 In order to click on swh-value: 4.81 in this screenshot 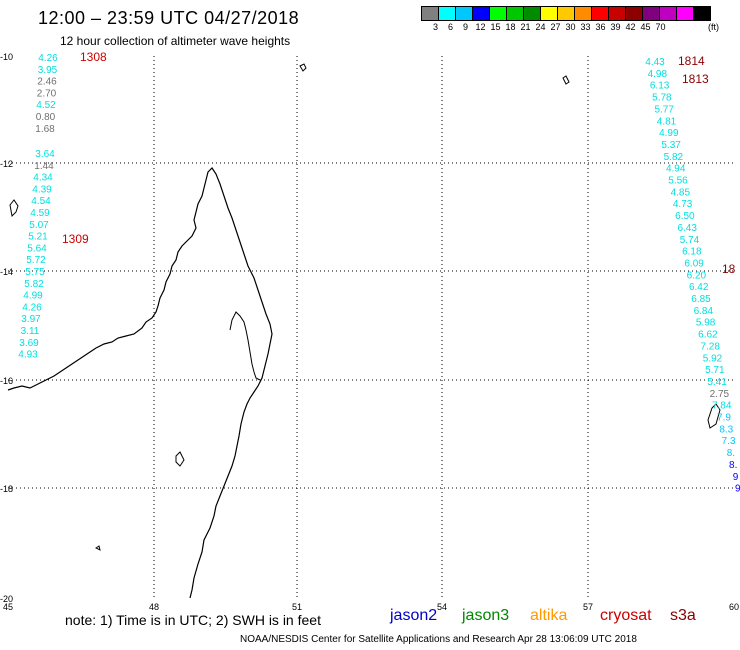, I will do `click(667, 121)`.